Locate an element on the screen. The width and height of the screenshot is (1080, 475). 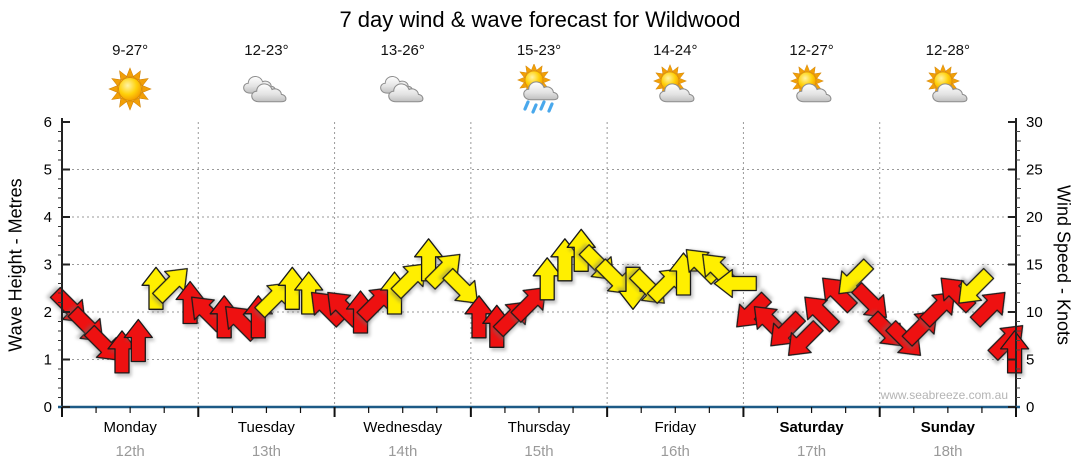
day-date: 15th is located at coordinates (539, 451).